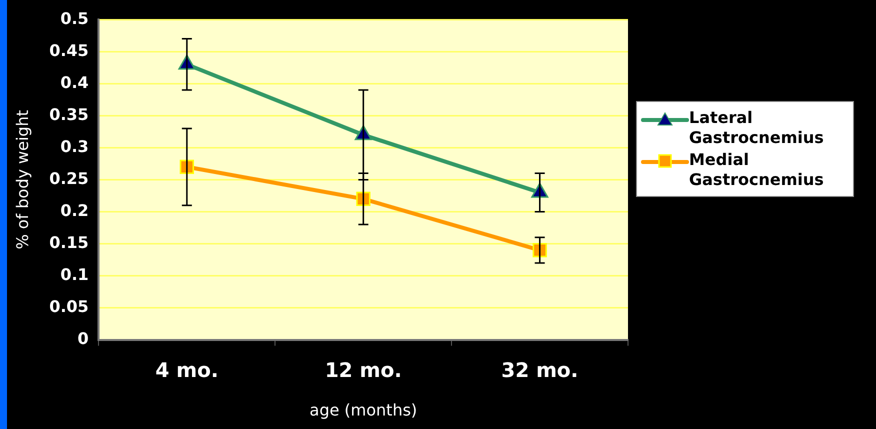 The height and width of the screenshot is (429, 876). I want to click on legend-label: Lateral Gastrocnemius, so click(757, 128).